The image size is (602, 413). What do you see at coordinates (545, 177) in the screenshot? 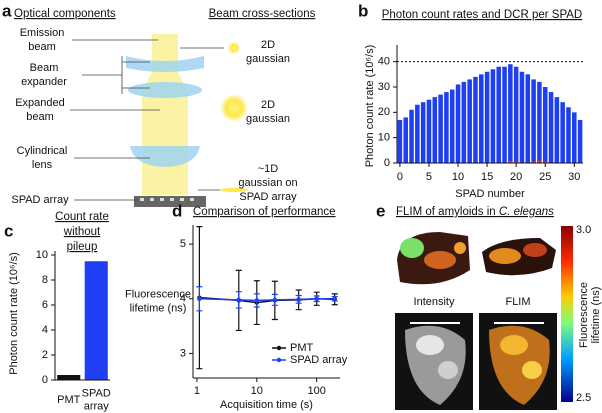
I see `x-tick-label: 25` at bounding box center [545, 177].